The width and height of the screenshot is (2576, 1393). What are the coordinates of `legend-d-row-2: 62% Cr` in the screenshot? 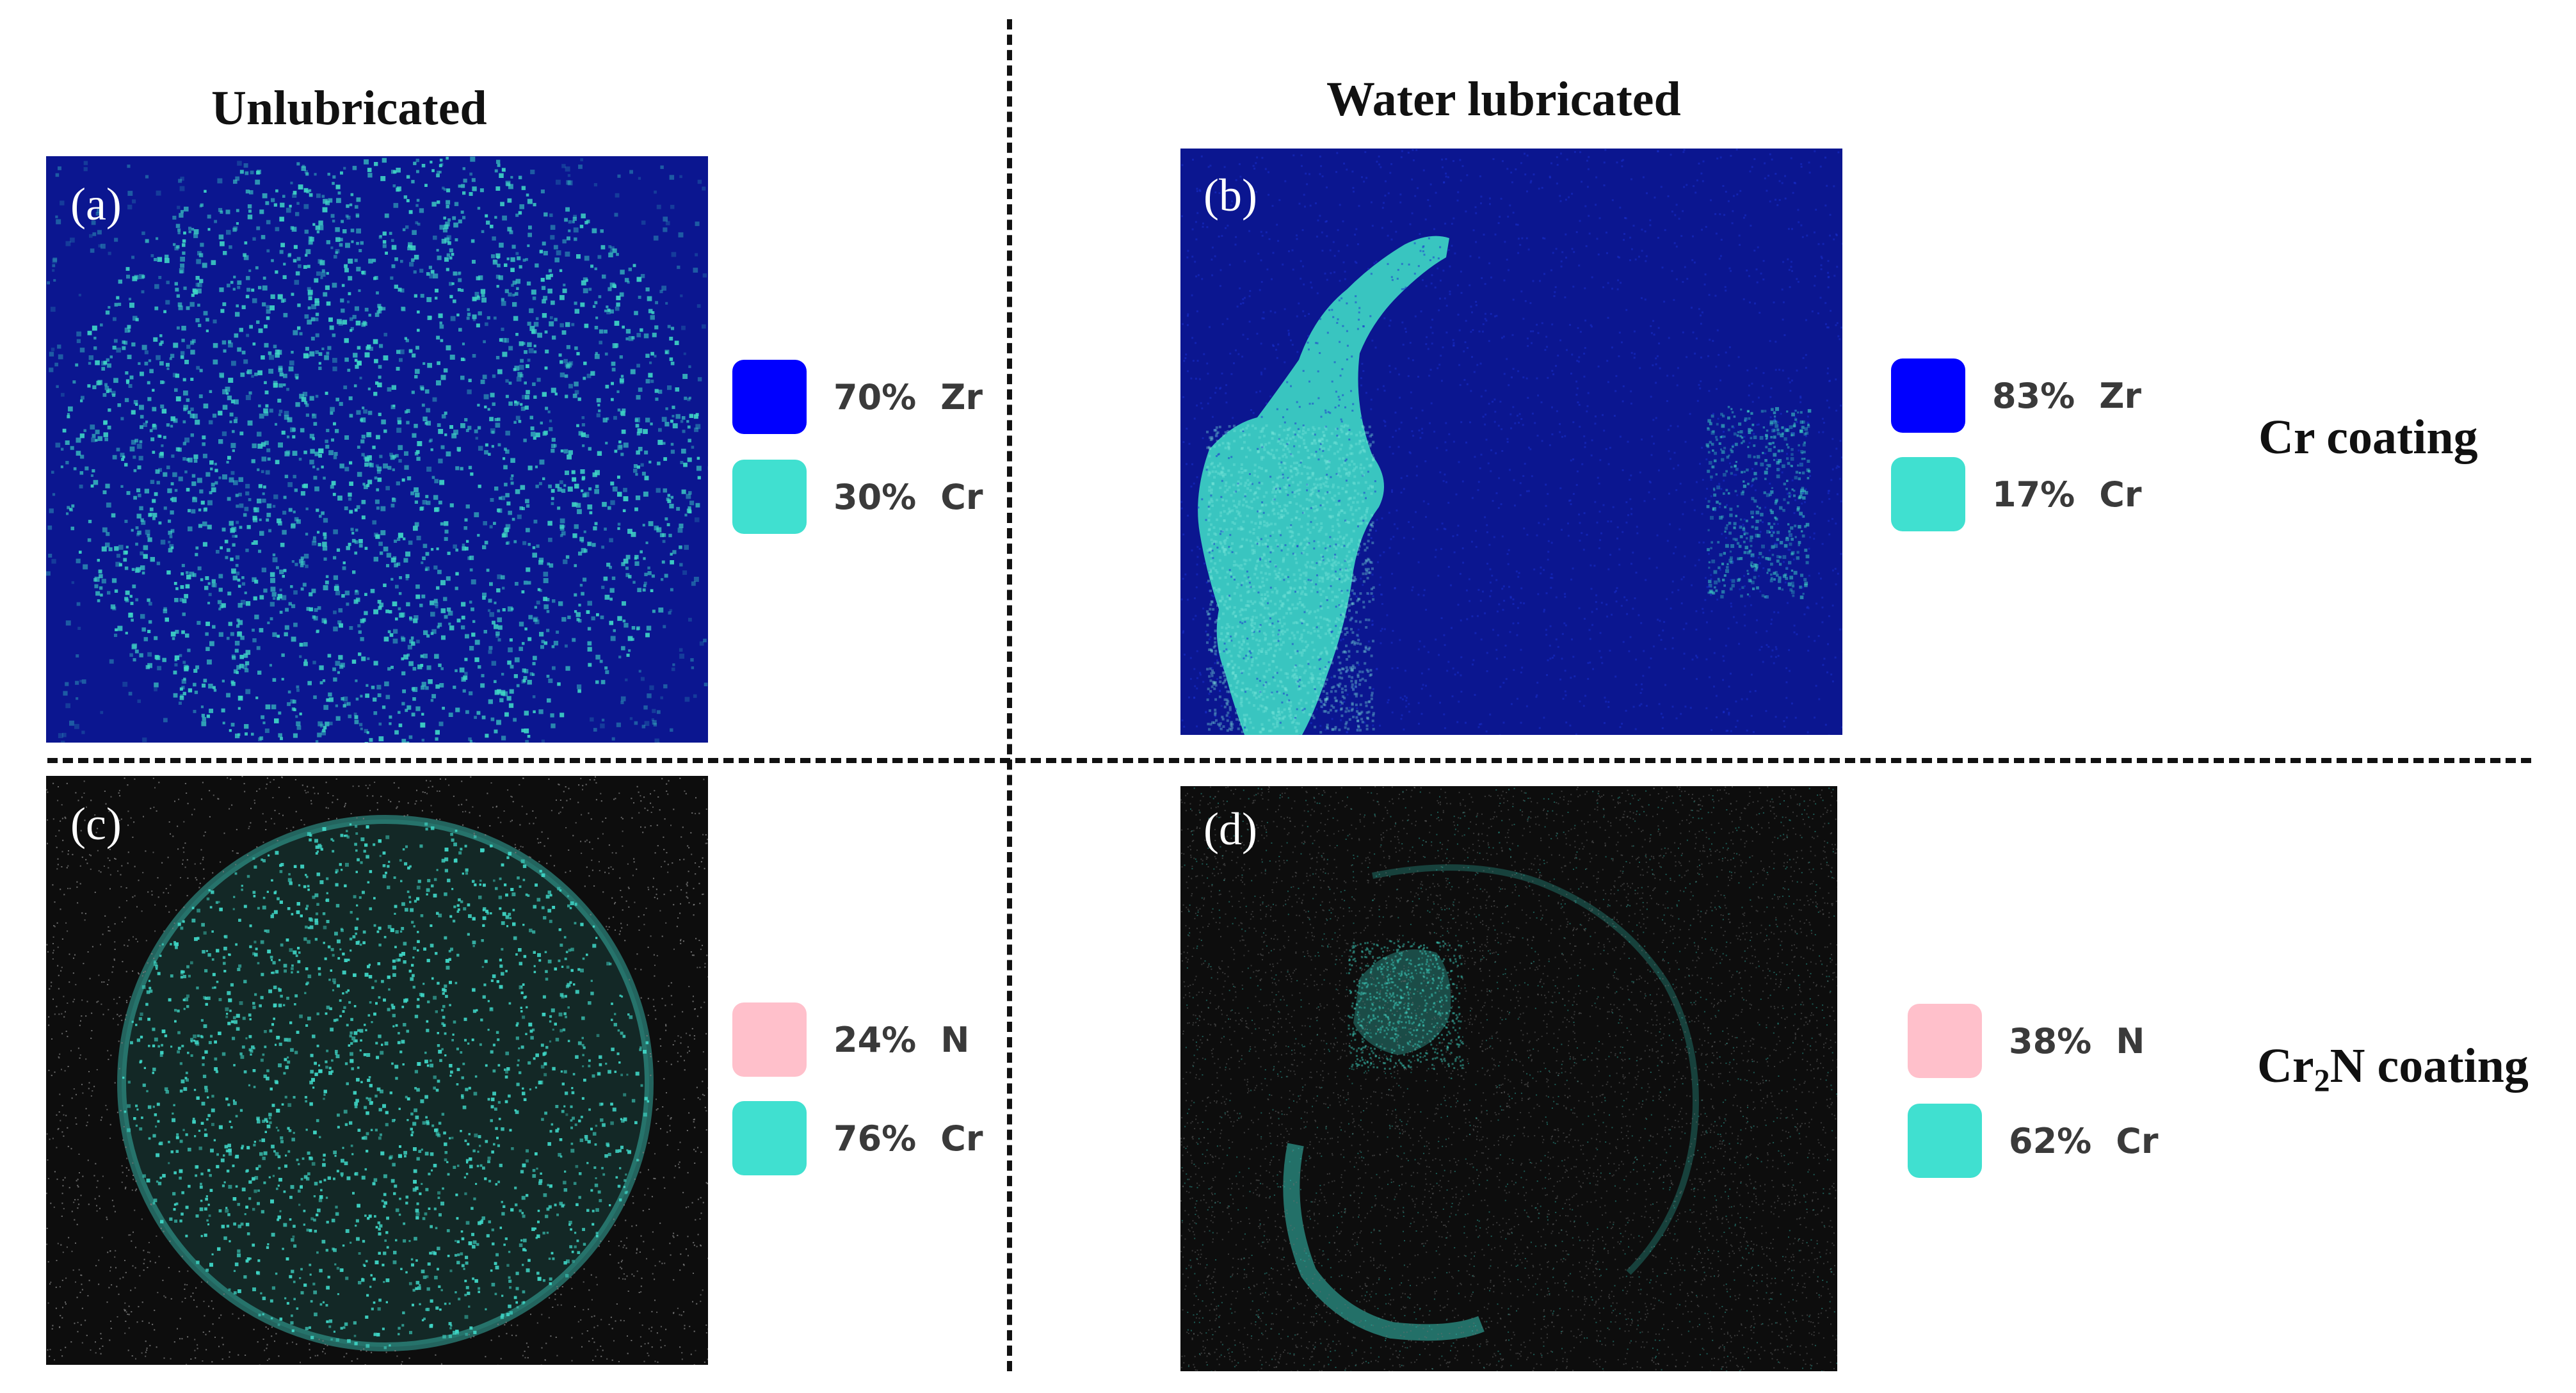 It's located at (2033, 1141).